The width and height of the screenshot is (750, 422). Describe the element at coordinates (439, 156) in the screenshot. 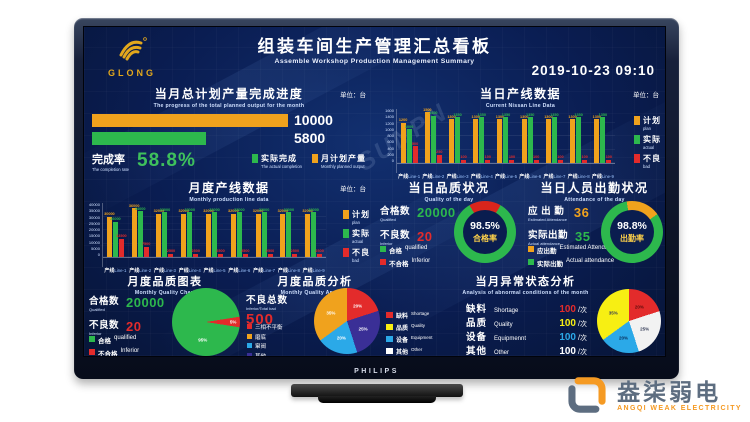

I see `bar-bad: 250` at that location.